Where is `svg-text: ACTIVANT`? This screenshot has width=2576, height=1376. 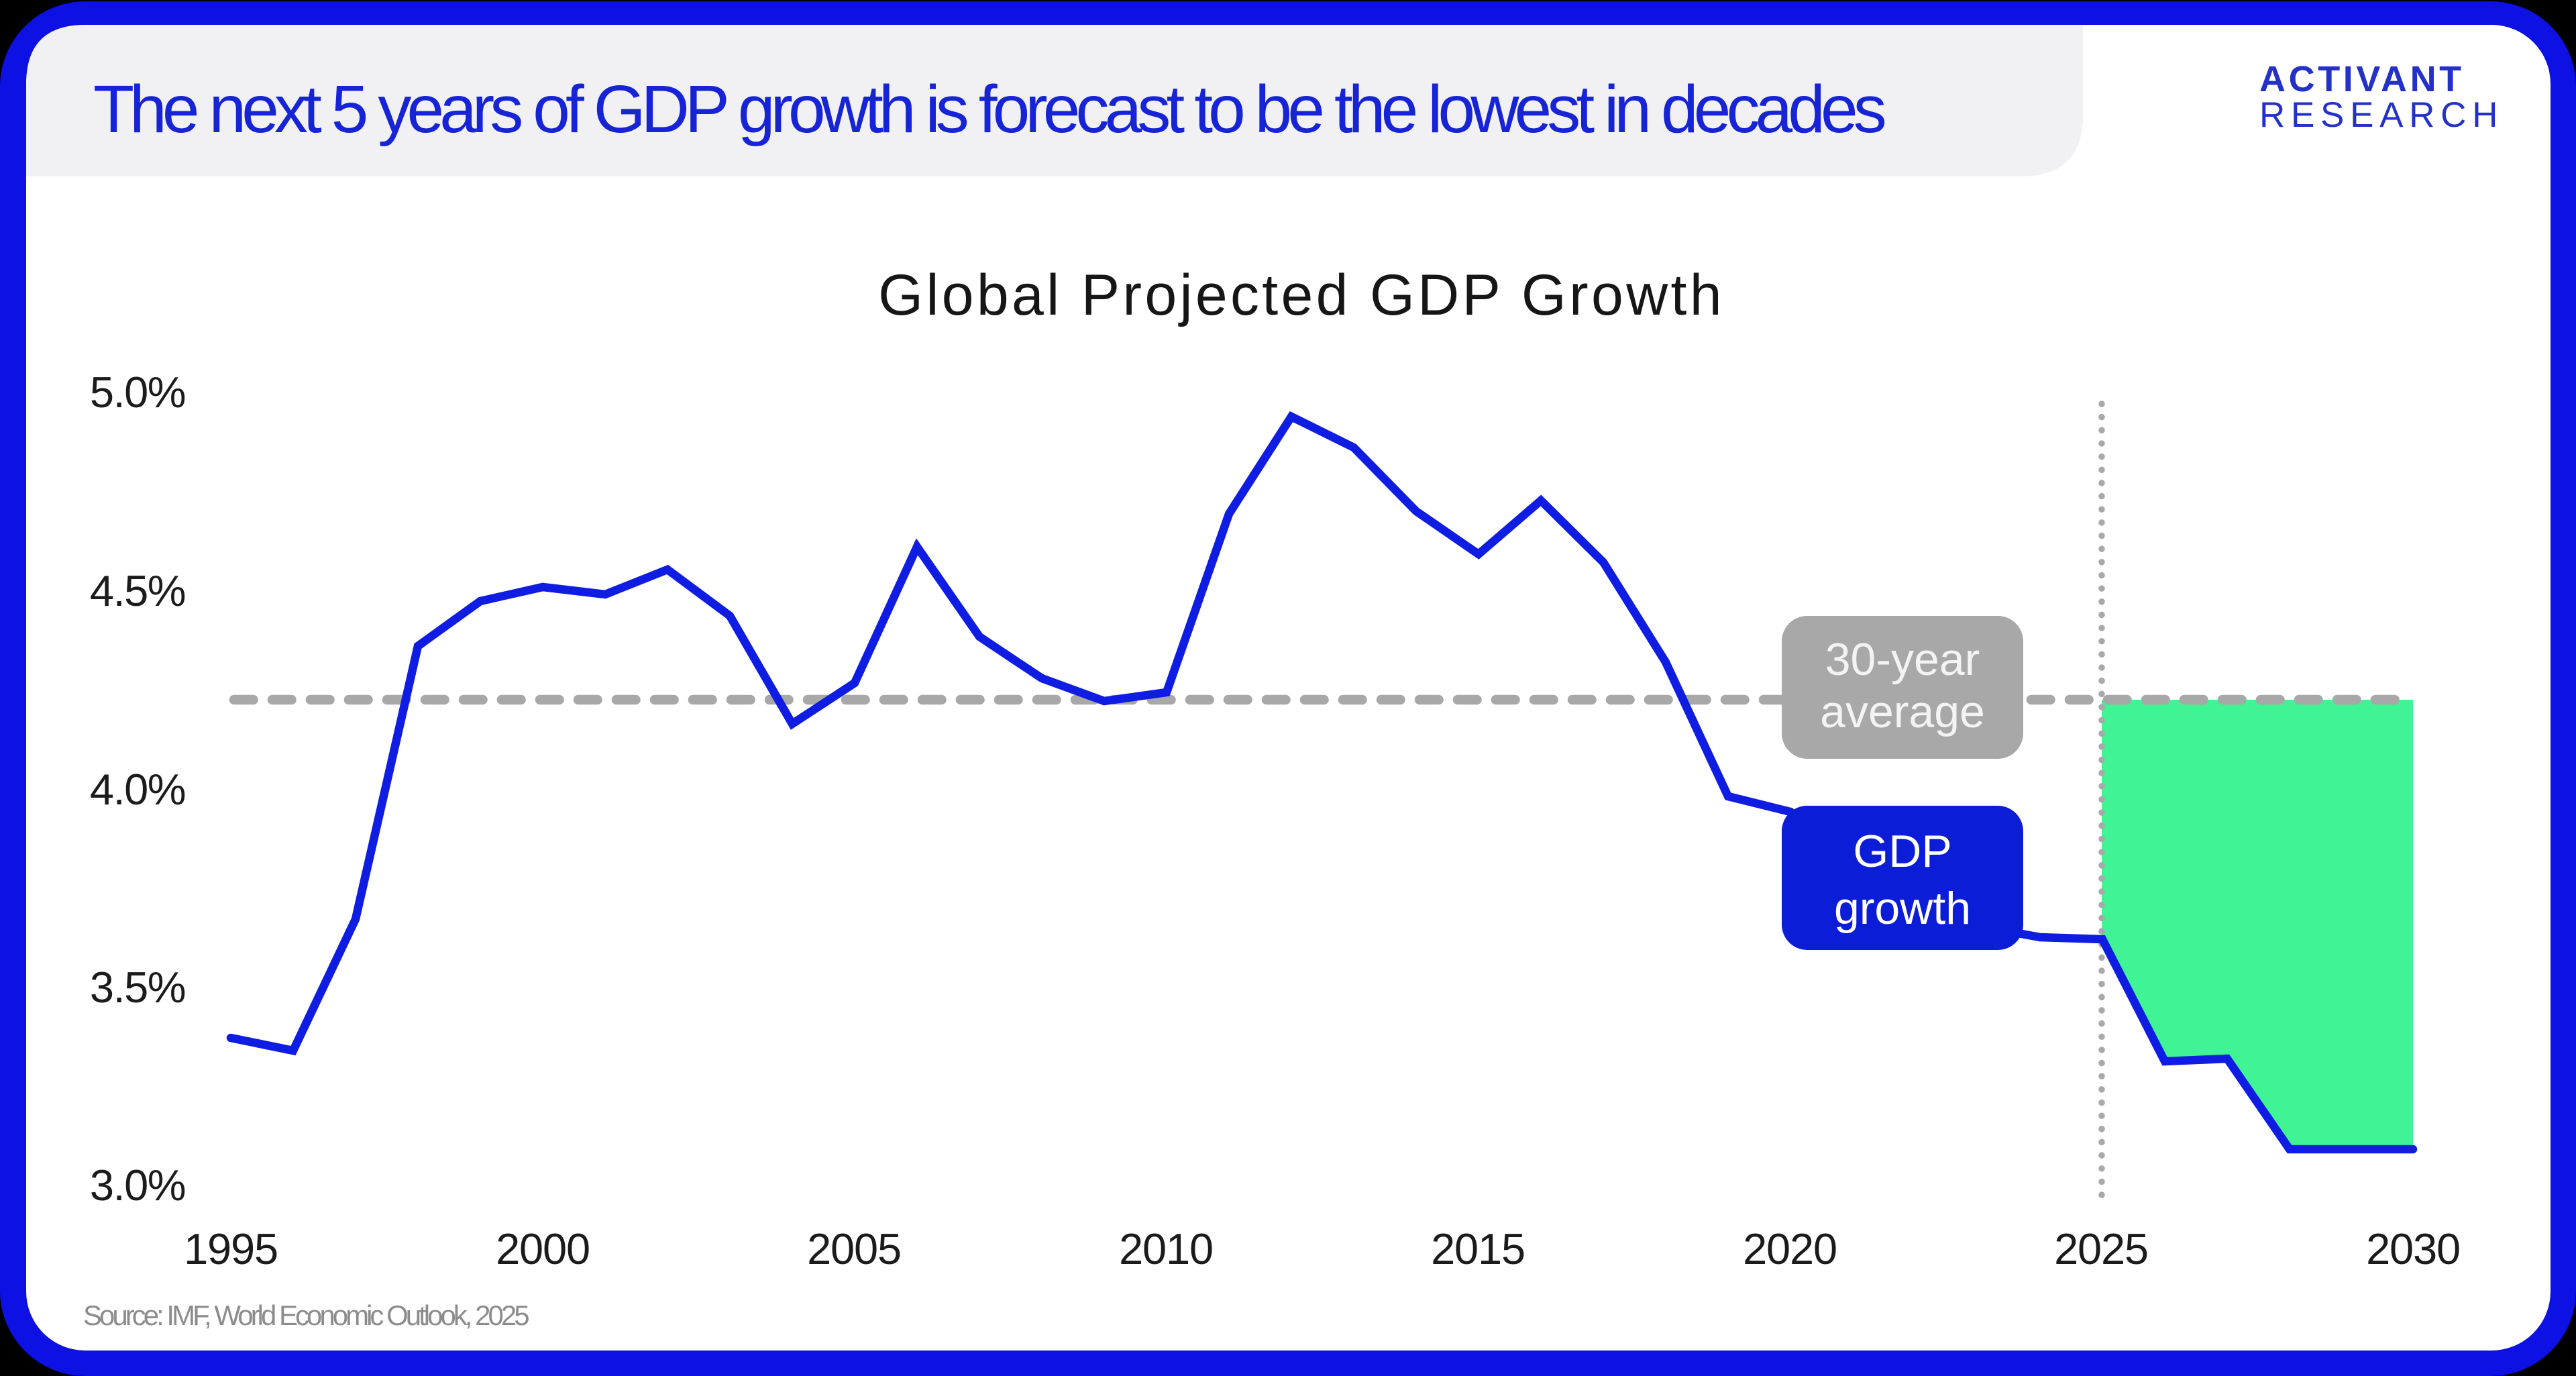
svg-text: ACTIVANT is located at coordinates (2362, 79).